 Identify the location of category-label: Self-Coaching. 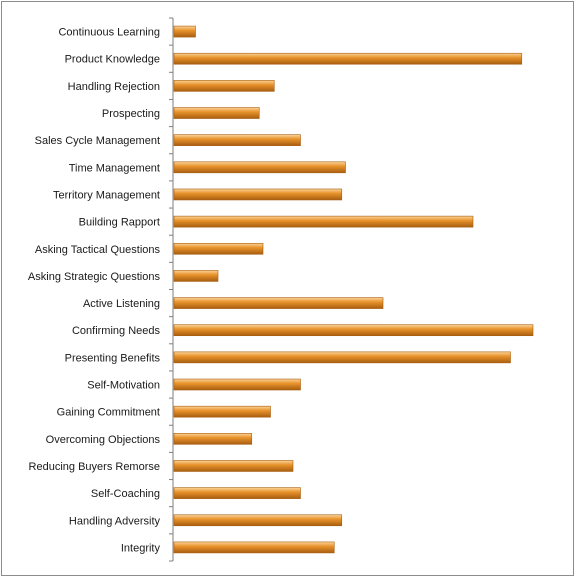
(125, 494).